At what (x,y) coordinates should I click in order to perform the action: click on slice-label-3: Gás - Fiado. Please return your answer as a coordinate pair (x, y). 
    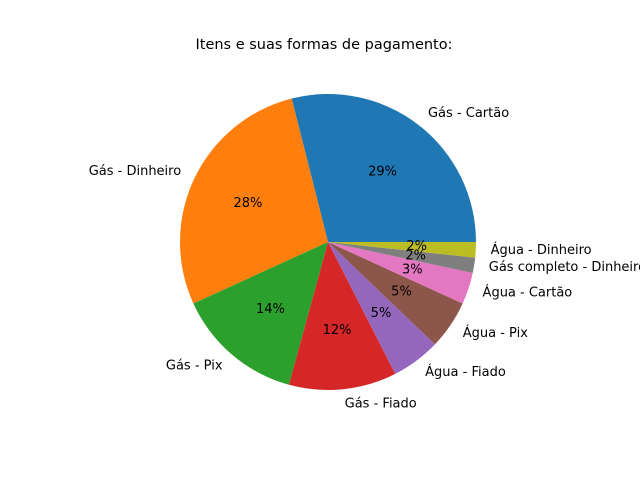
    Looking at the image, I should click on (381, 403).